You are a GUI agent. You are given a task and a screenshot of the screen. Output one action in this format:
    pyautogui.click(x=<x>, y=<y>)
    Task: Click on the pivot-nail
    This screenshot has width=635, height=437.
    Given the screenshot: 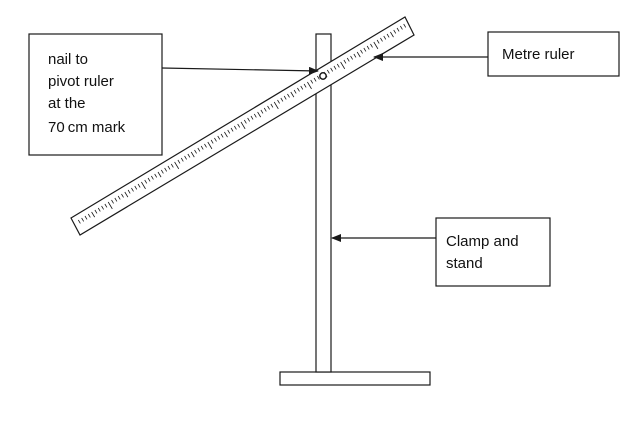 What is the action you would take?
    pyautogui.click(x=323, y=76)
    